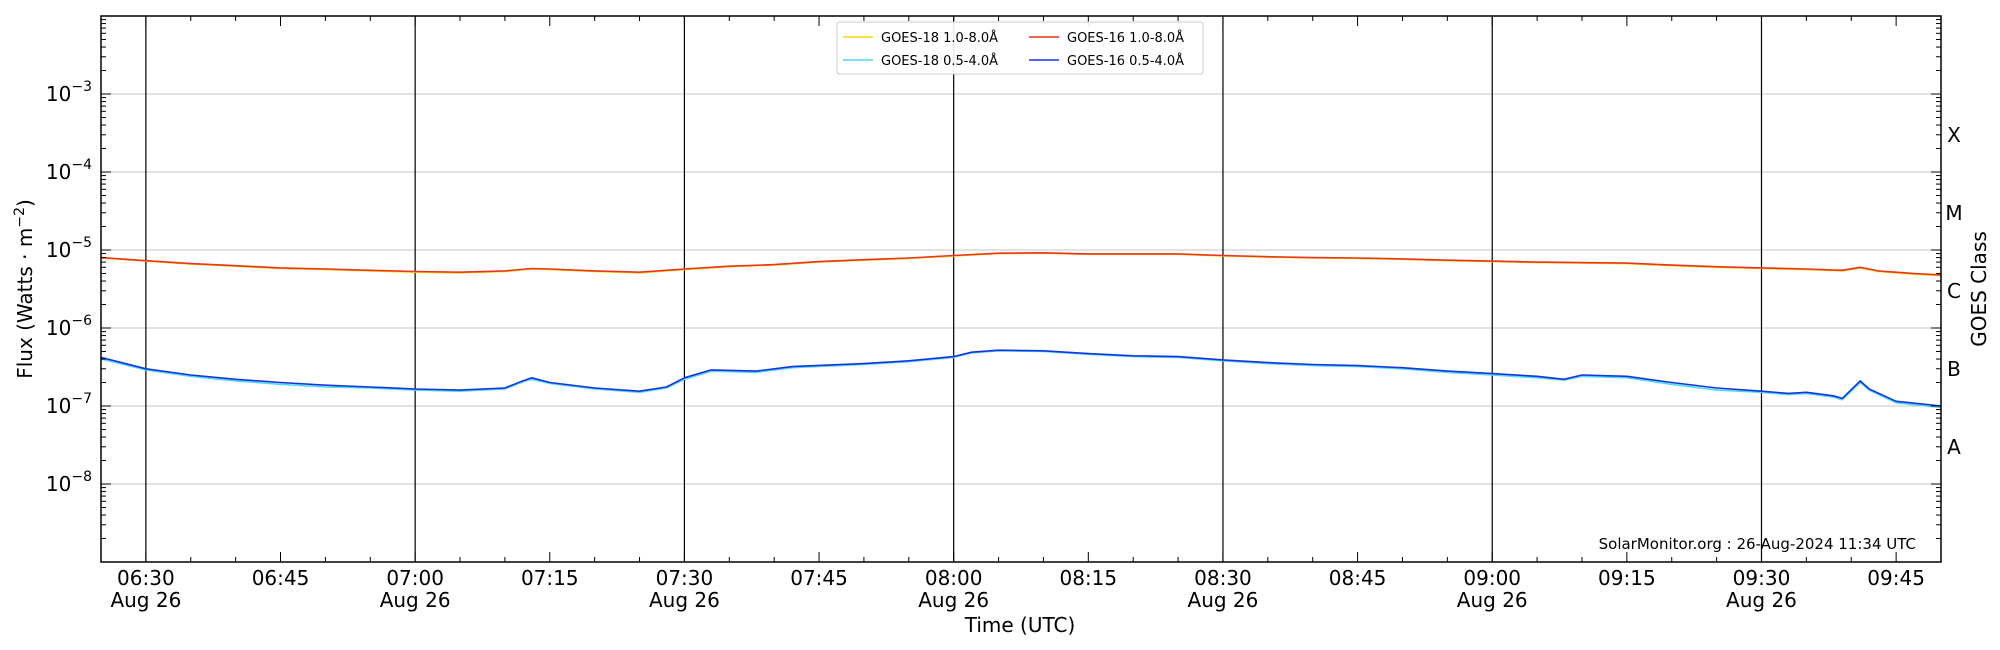 This screenshot has width=2000, height=650. What do you see at coordinates (81, 243) in the screenshot?
I see `y-tick-exponent: −5` at bounding box center [81, 243].